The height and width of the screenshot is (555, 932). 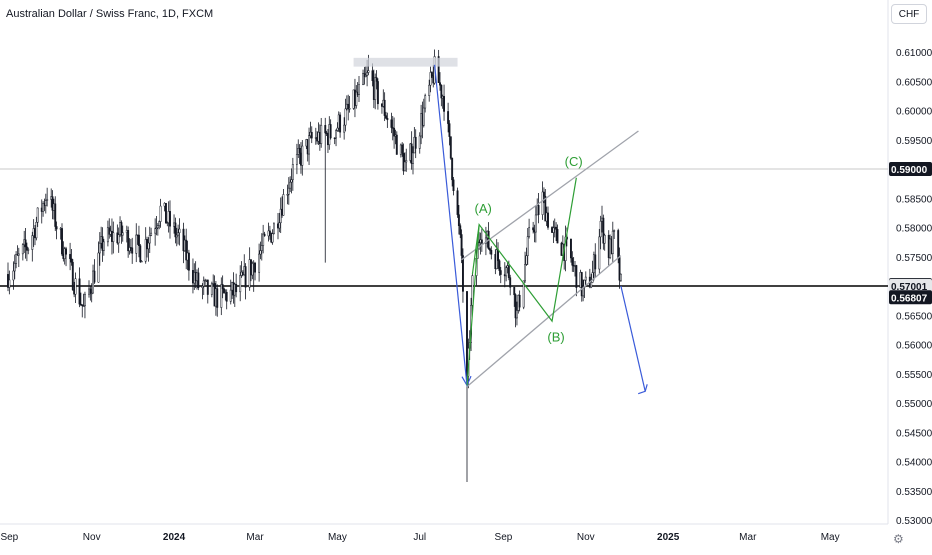 What do you see at coordinates (914, 375) in the screenshot?
I see `y-tick-label: 0.55500` at bounding box center [914, 375].